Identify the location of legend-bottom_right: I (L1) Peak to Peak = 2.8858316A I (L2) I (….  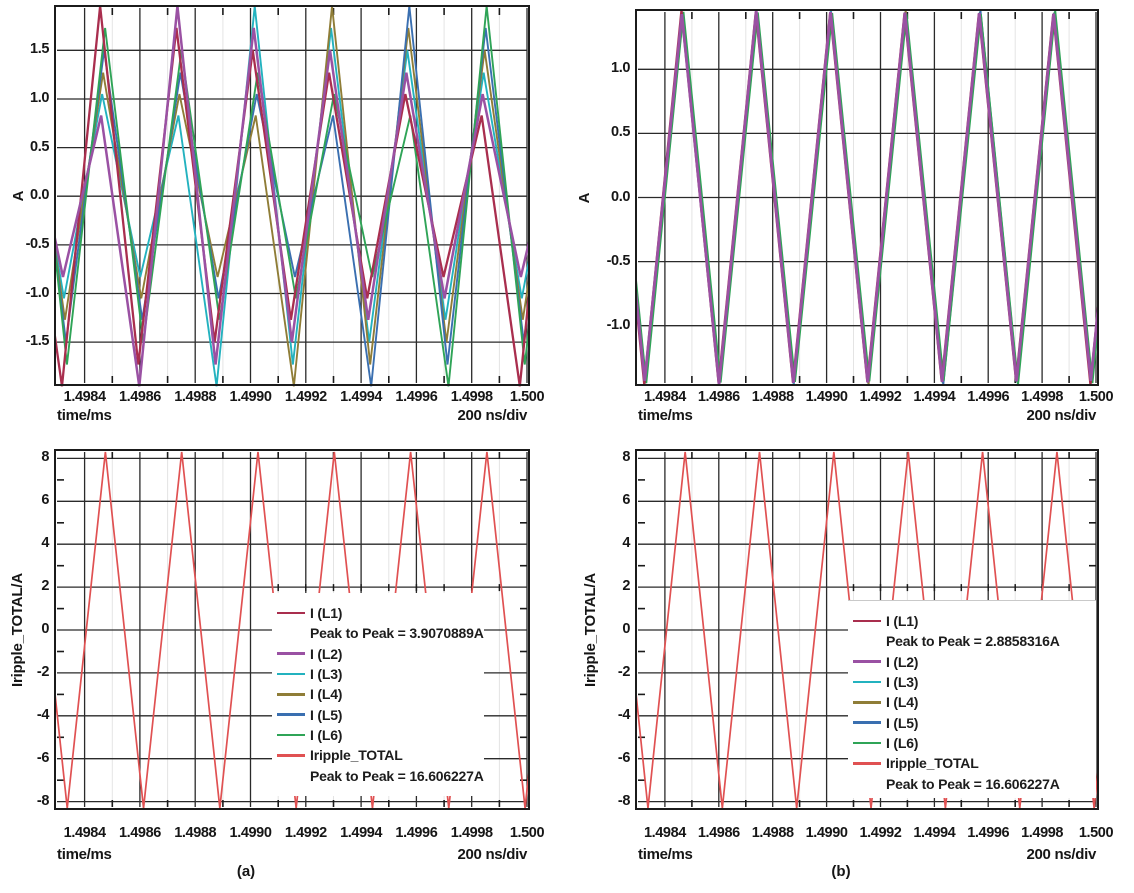
(972, 699).